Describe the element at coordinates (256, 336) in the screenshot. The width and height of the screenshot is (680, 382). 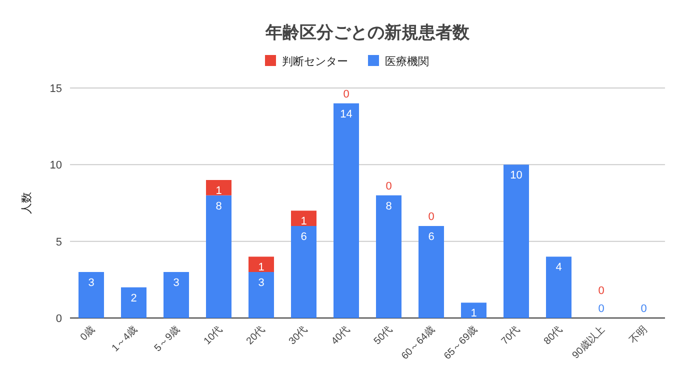
I see `x-tick-label: 20代` at that location.